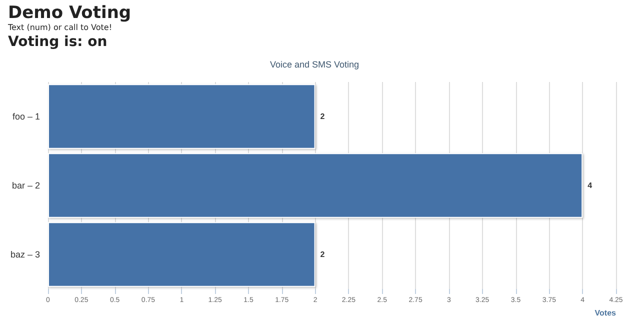  I want to click on text: Demo Voting, so click(70, 13).